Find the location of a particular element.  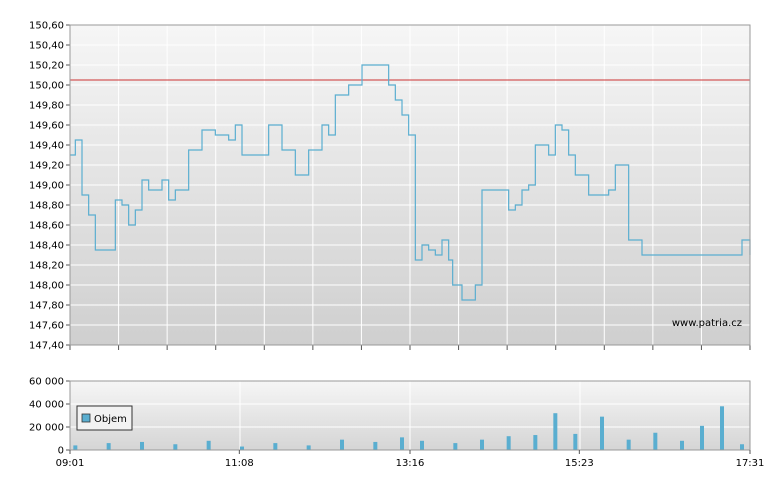

volume-y-tick-label: 20 000 is located at coordinates (46, 428).